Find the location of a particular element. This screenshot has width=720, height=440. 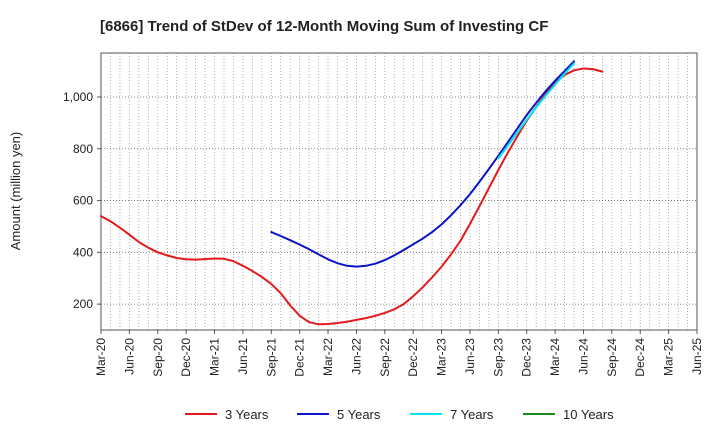

x-tick-label: Mar-22 is located at coordinates (328, 357).